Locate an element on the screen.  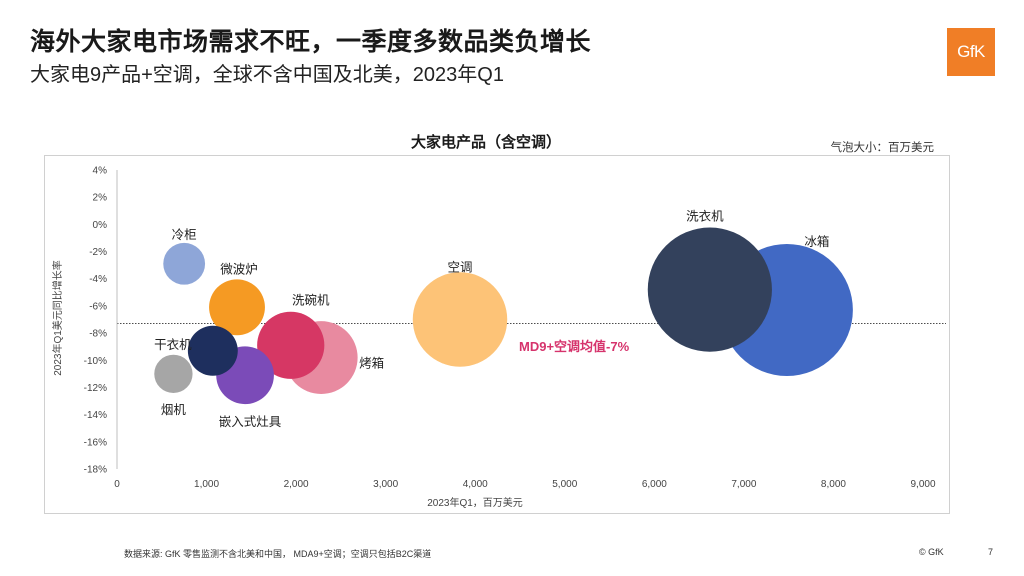
gfk-logo: GfK is located at coordinates (971, 52).